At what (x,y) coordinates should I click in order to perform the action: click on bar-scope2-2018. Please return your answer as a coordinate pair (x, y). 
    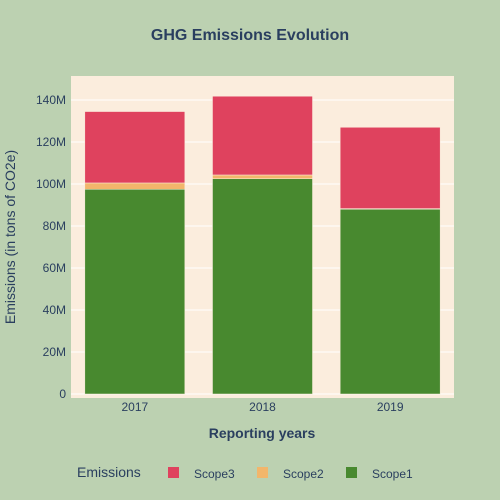
    Looking at the image, I should click on (262, 177).